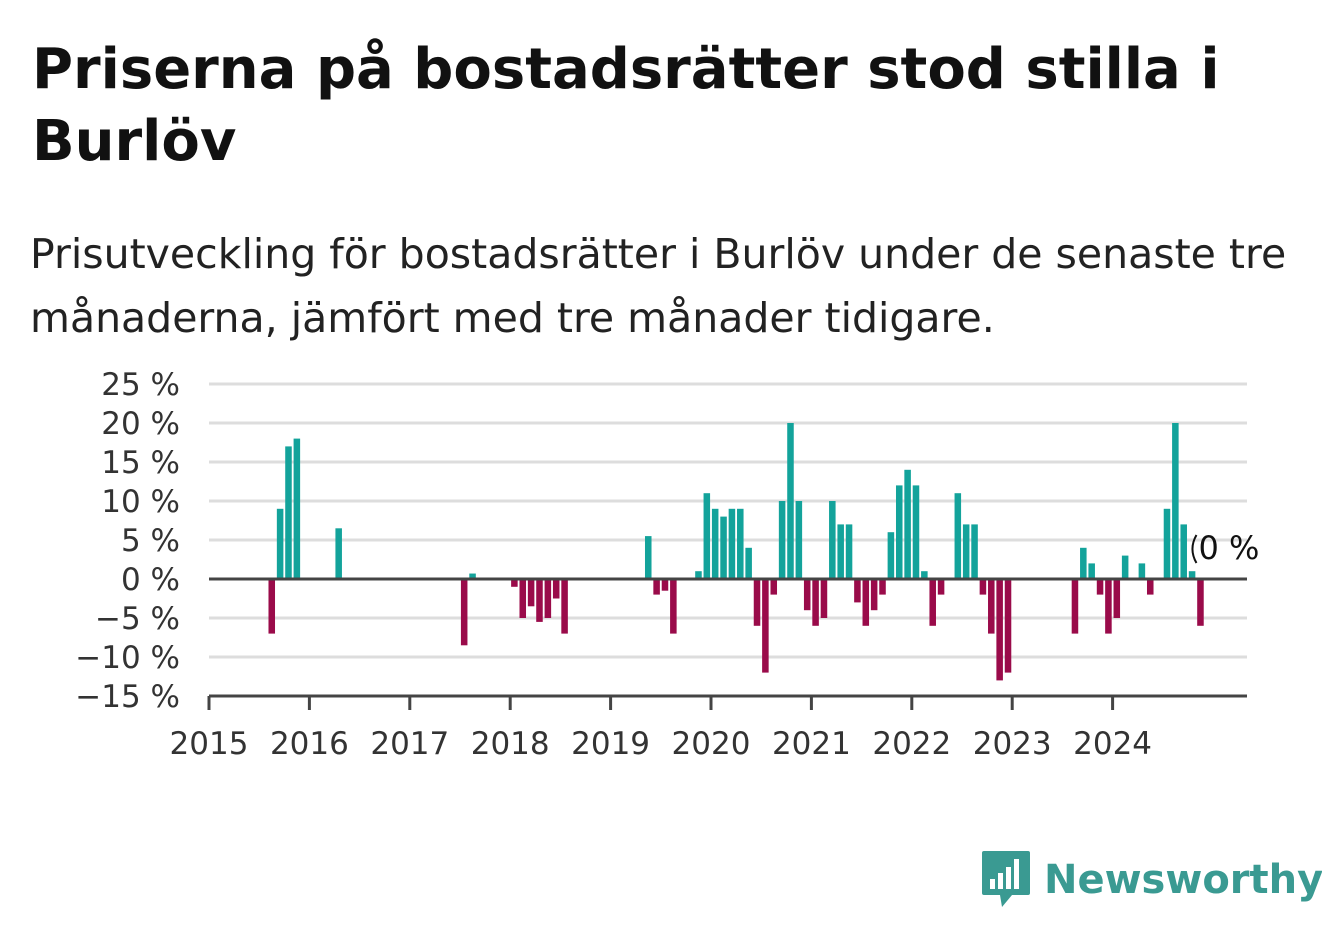 The image size is (1322, 939). Describe the element at coordinates (140, 502) in the screenshot. I see `y-tick-label: 10 %` at that location.